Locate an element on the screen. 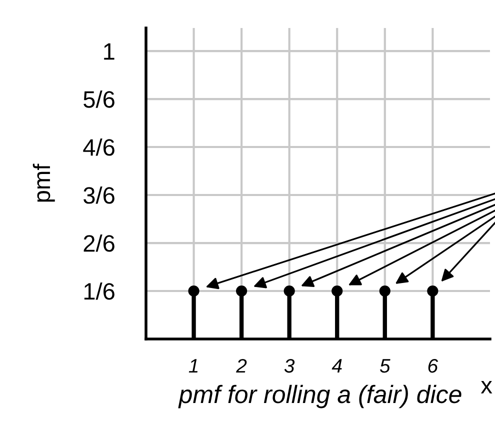  x-tick-label: 5 is located at coordinates (385, 366).